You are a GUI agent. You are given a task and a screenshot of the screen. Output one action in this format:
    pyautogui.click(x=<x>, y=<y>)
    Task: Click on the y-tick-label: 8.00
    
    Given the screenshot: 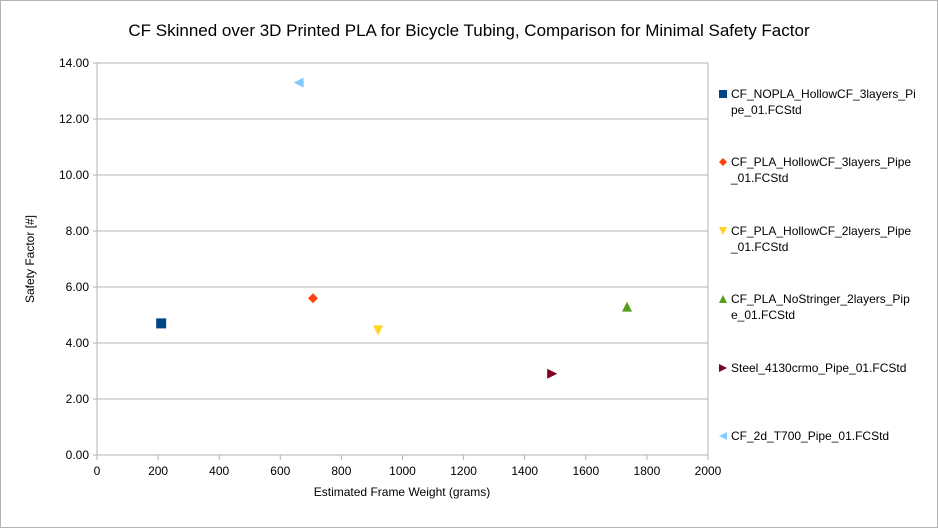 What is the action you would take?
    pyautogui.click(x=78, y=231)
    